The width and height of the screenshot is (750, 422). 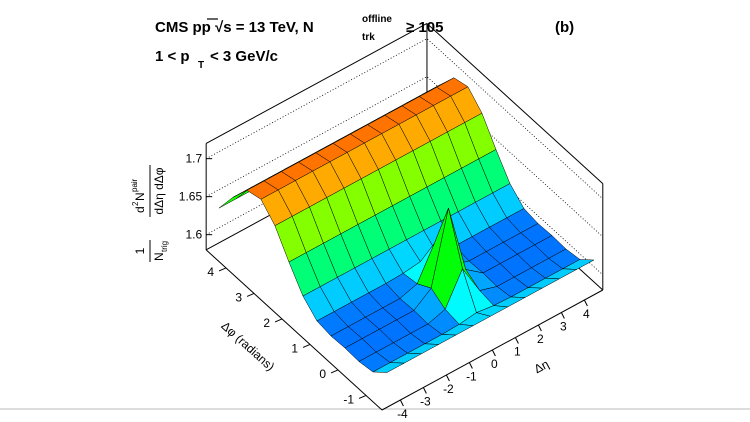 What do you see at coordinates (368, 37) in the screenshot?
I see `title-sub: trk` at bounding box center [368, 37].